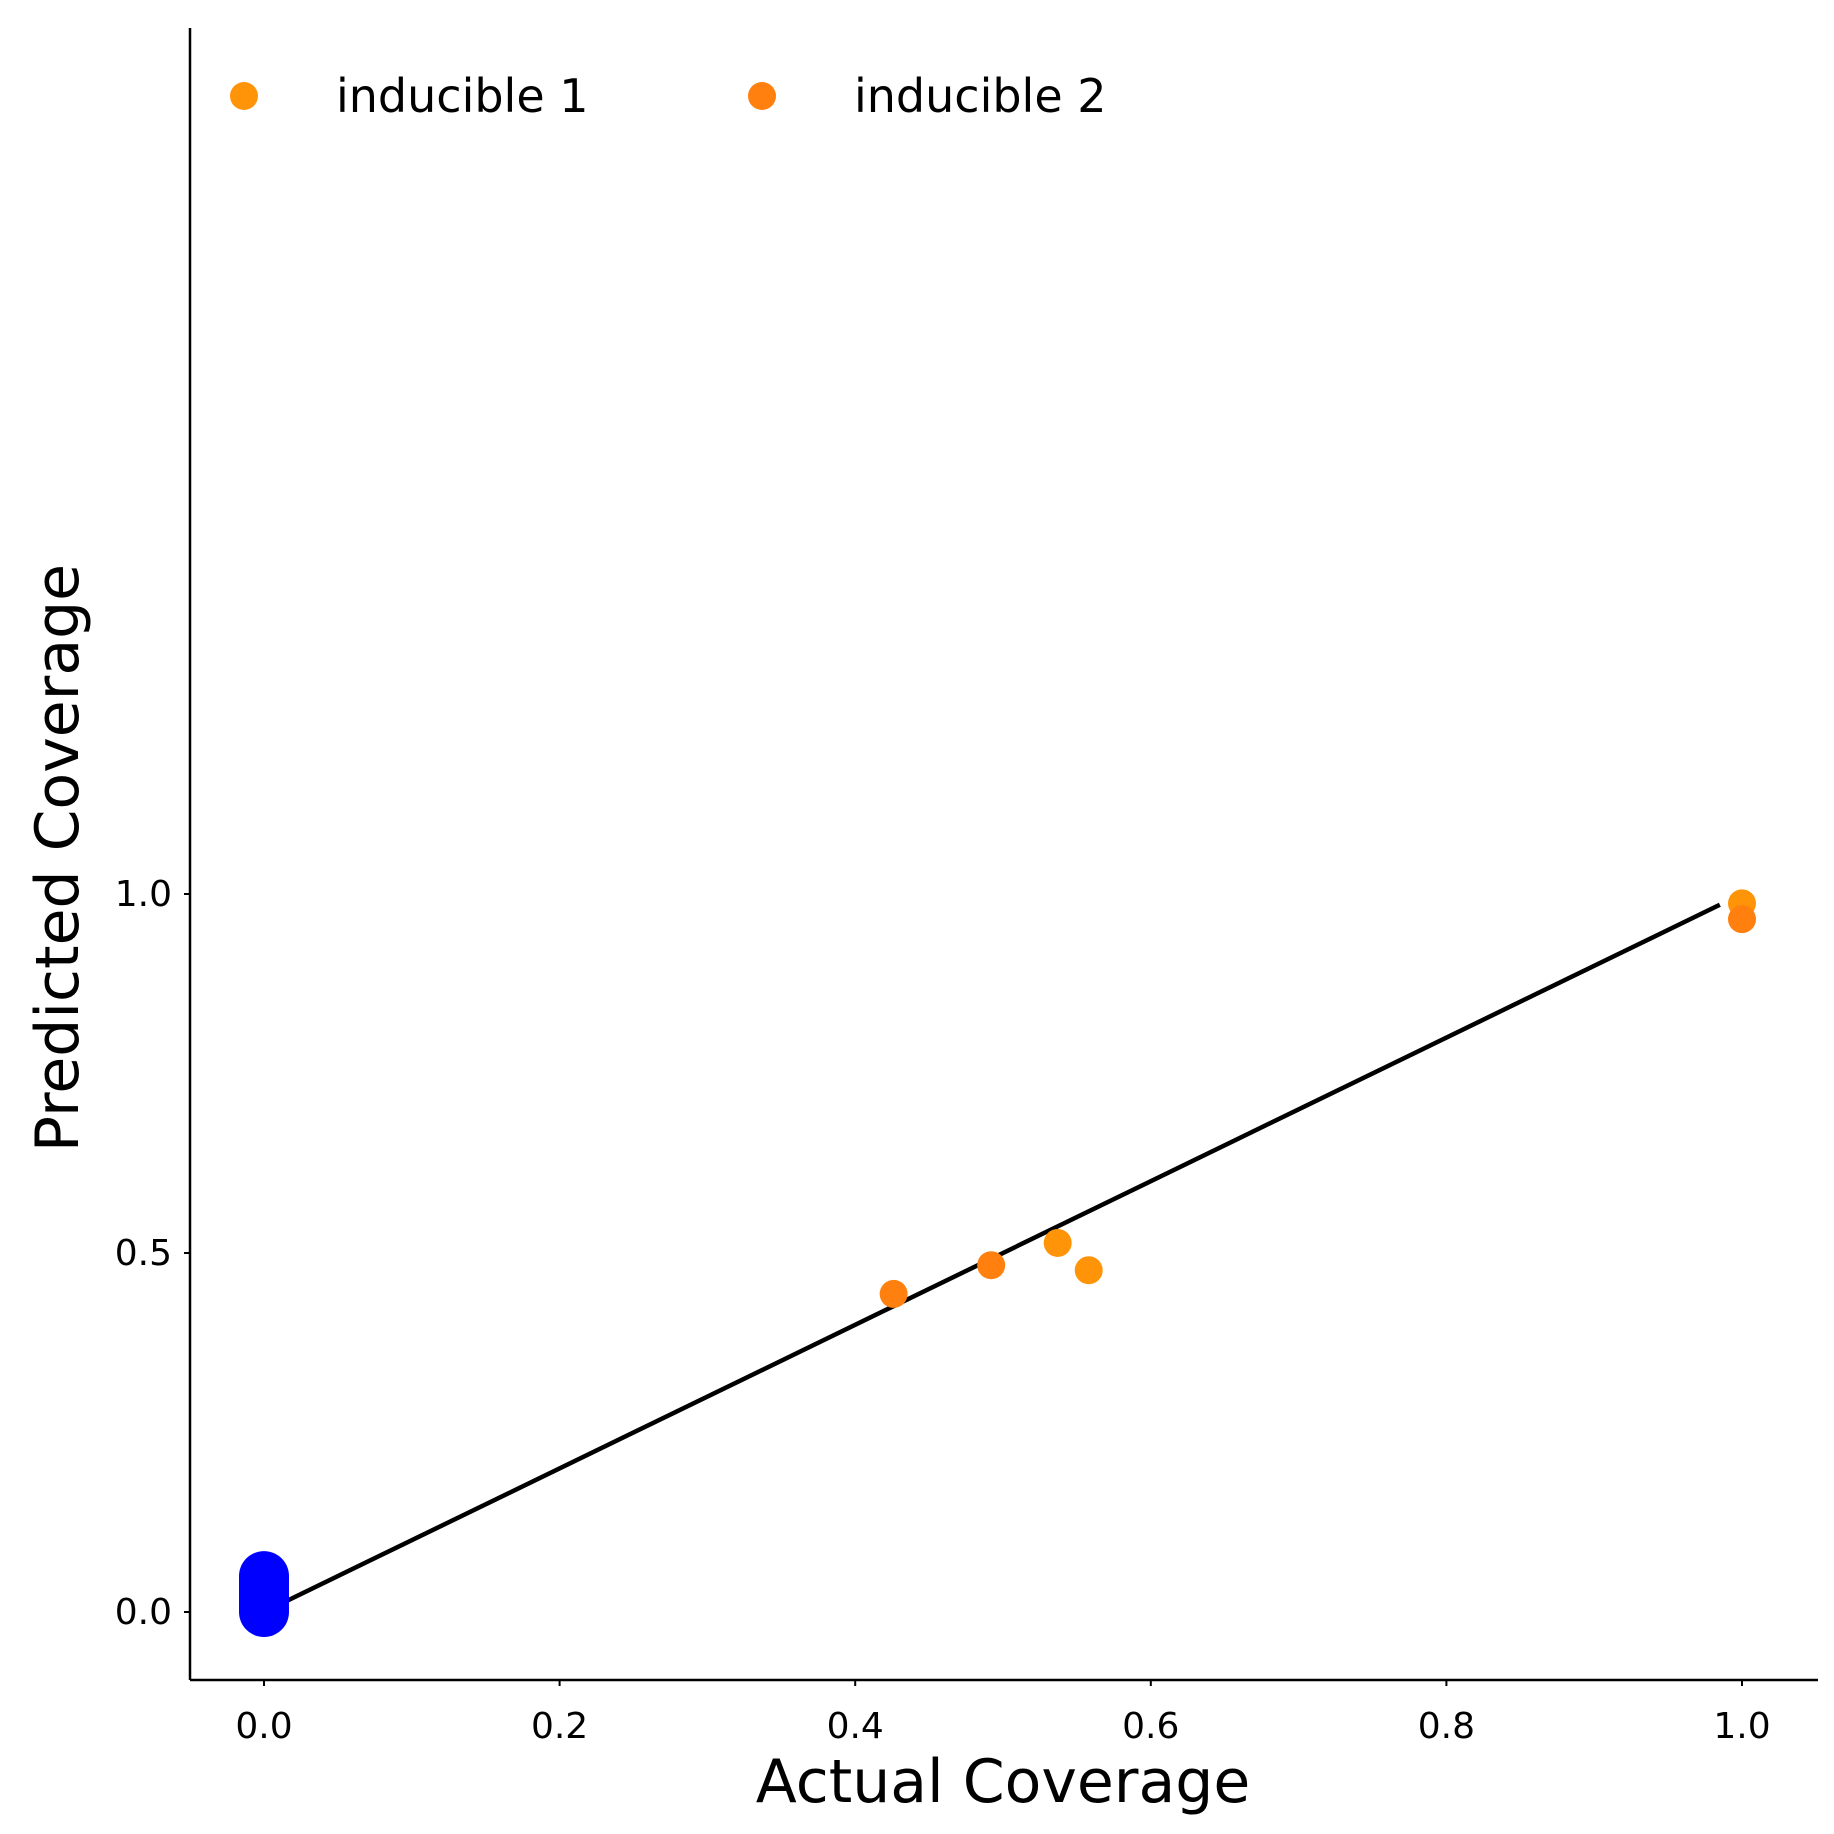 The height and width of the screenshot is (1834, 1834). Describe the element at coordinates (1446, 1726) in the screenshot. I see `x-tick-label-4: 0.8` at that location.